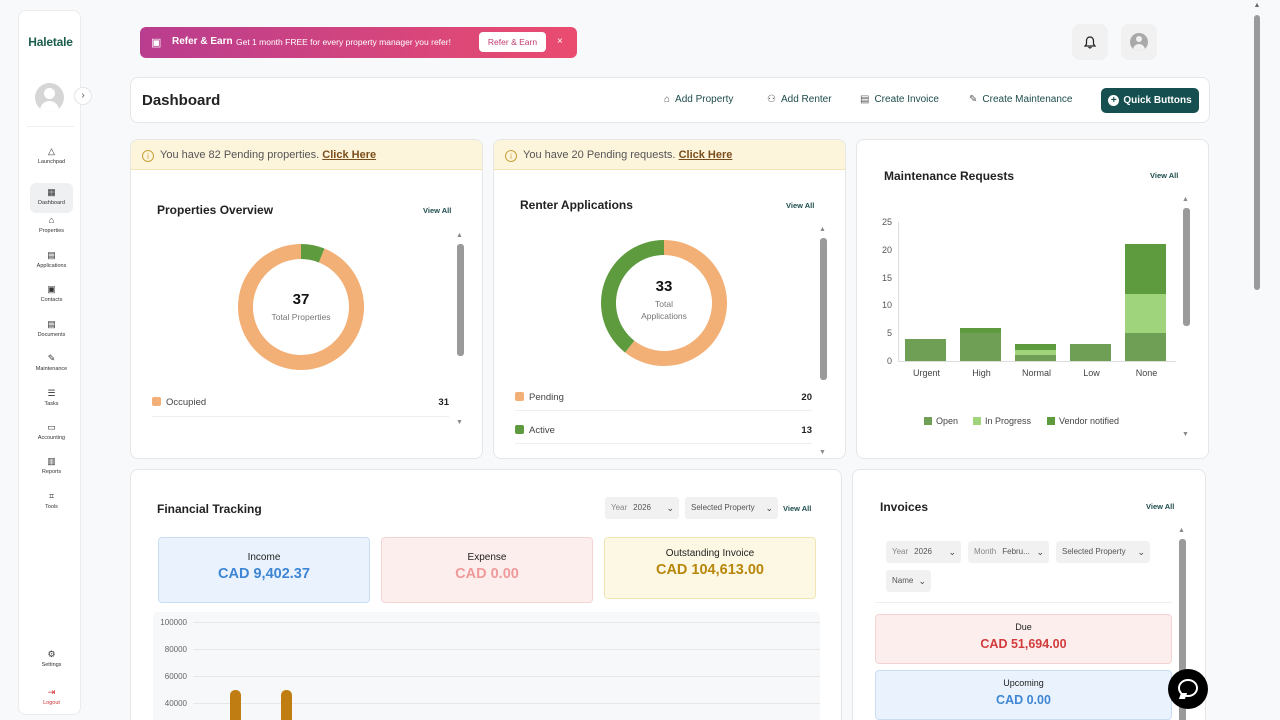  Describe the element at coordinates (799, 99) in the screenshot. I see `add-renter-button: ⚇ Add Renter` at that location.